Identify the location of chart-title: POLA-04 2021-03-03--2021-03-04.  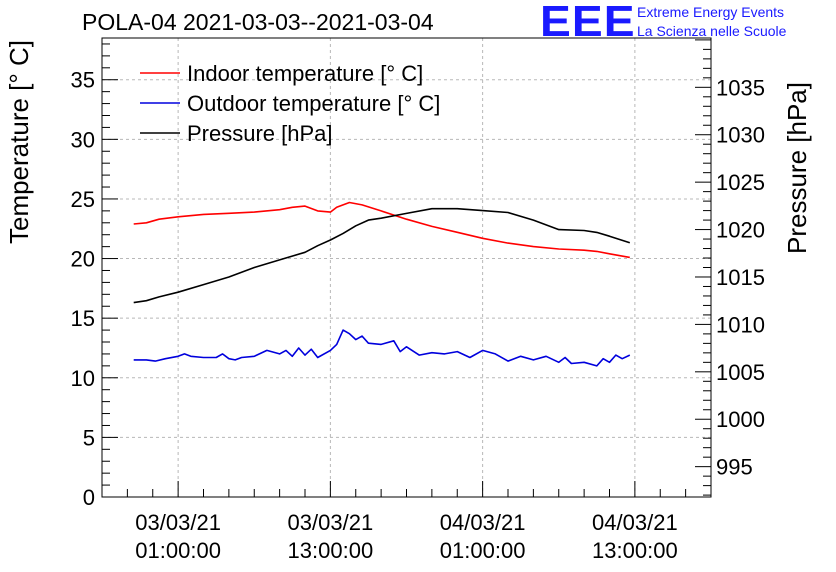
(258, 22).